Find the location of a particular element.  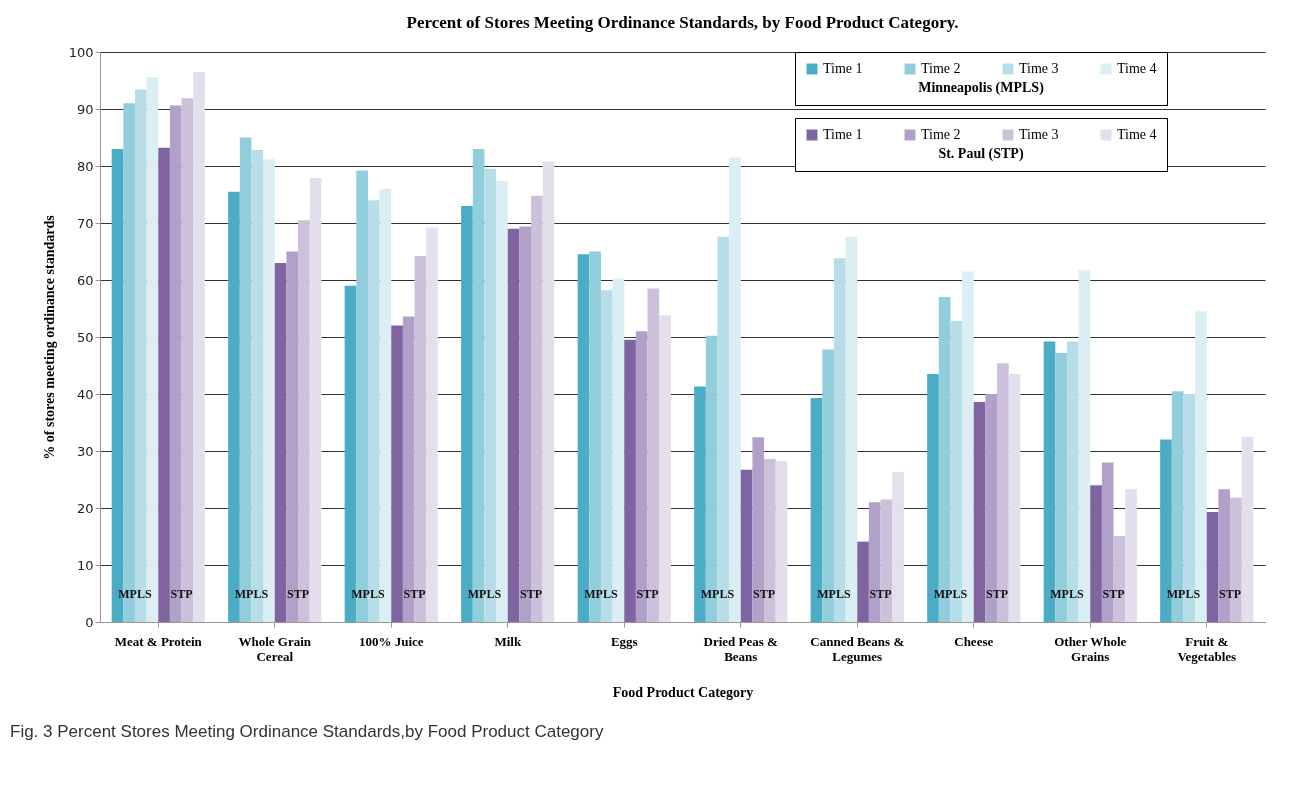

y-axis-title: % of stores meeting ordinance standards is located at coordinates (49, 337).